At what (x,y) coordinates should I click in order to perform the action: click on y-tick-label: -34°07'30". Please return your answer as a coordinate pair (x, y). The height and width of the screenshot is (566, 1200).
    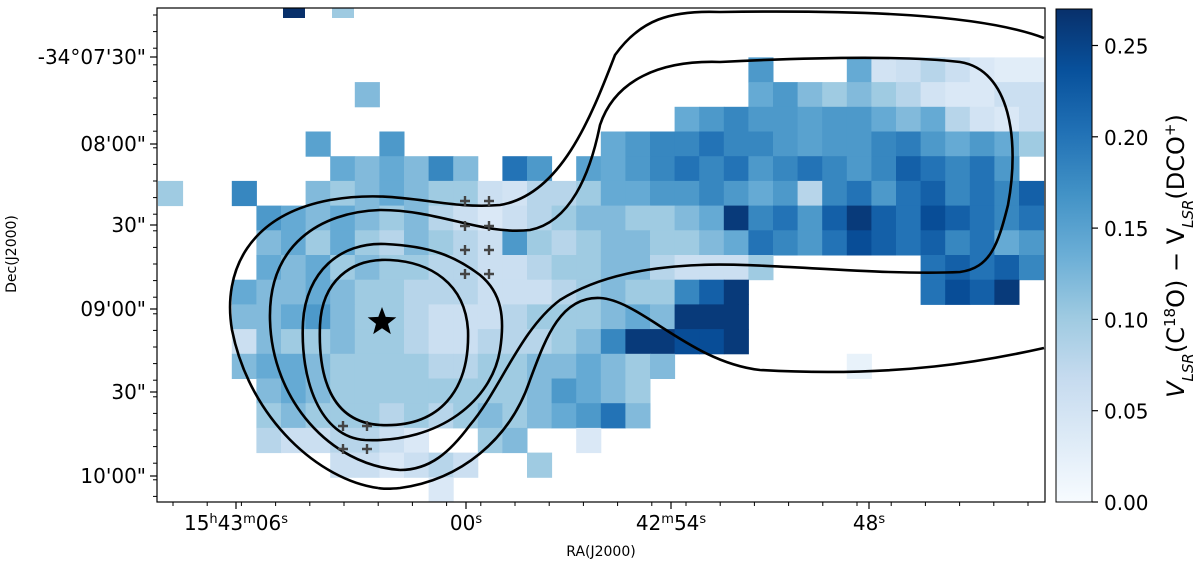
    Looking at the image, I should click on (92, 57).